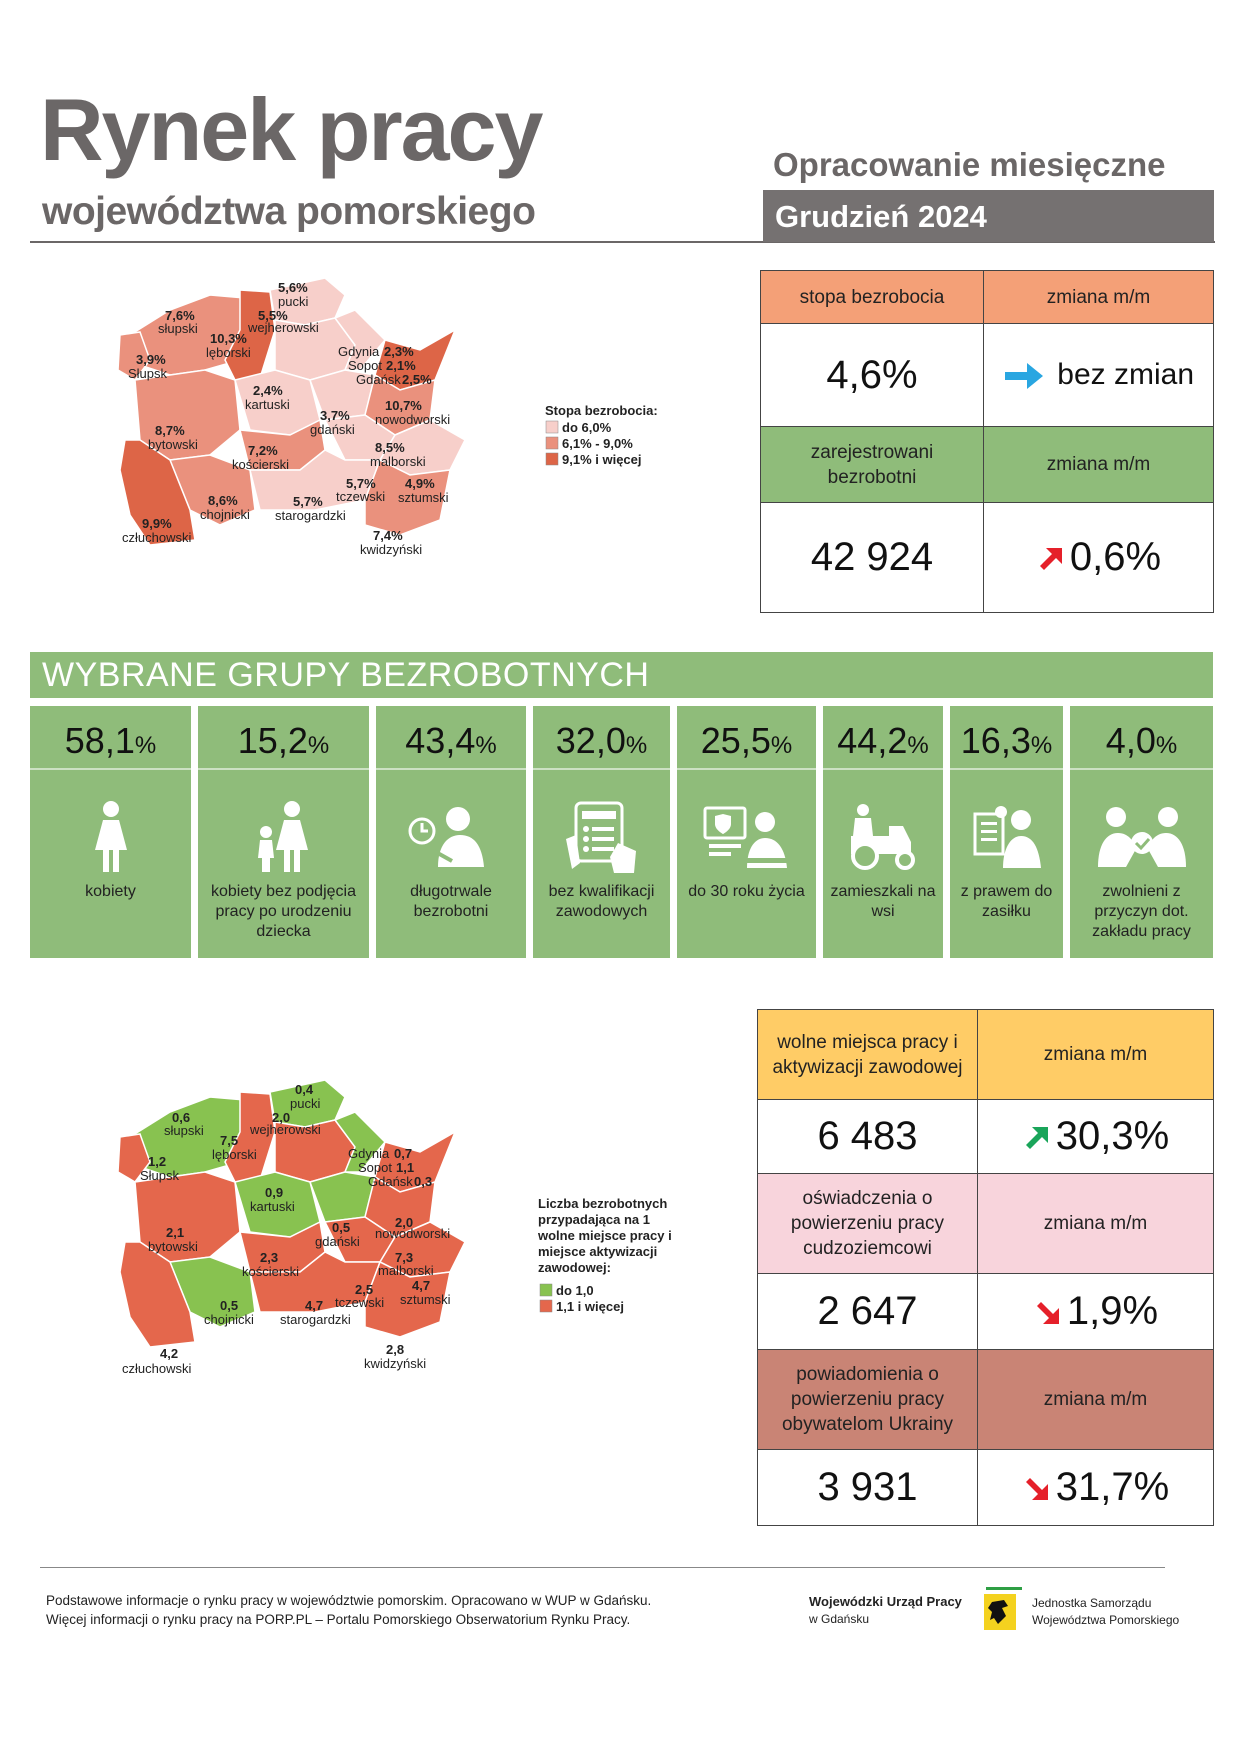 The height and width of the screenshot is (1755, 1241). What do you see at coordinates (918, 745) in the screenshot?
I see `group-unit-rural: %` at bounding box center [918, 745].